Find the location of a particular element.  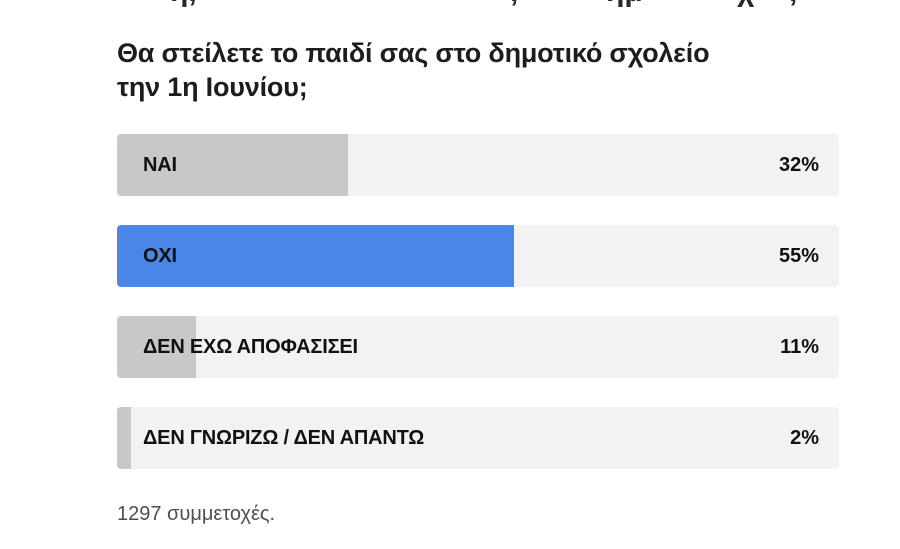

participation-count: 1297 συμμετοχές. is located at coordinates (196, 514).